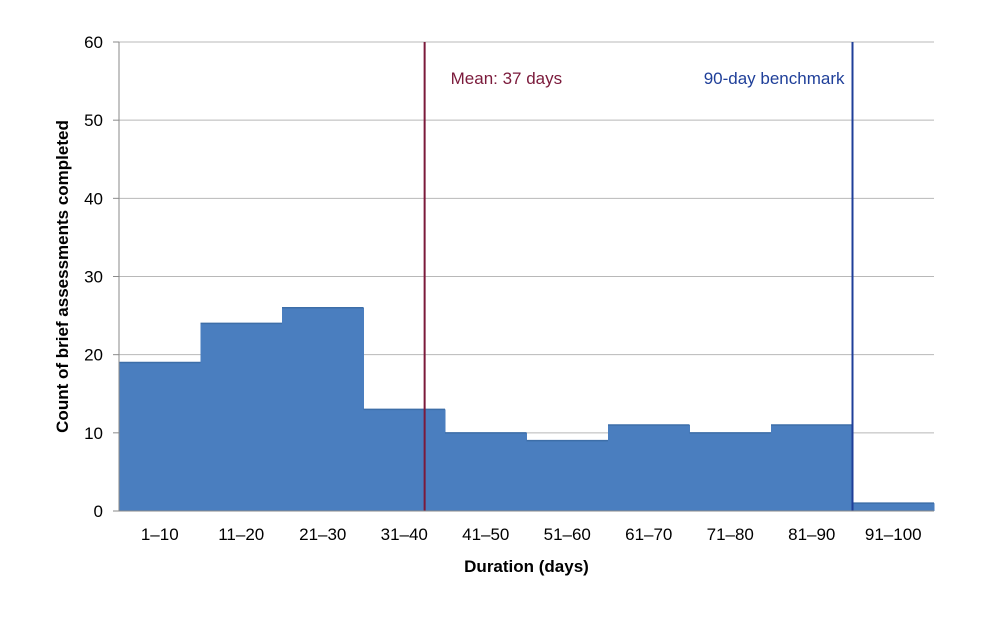 This screenshot has height=623, width=982. Describe the element at coordinates (812, 468) in the screenshot. I see `bar-81–90` at that location.